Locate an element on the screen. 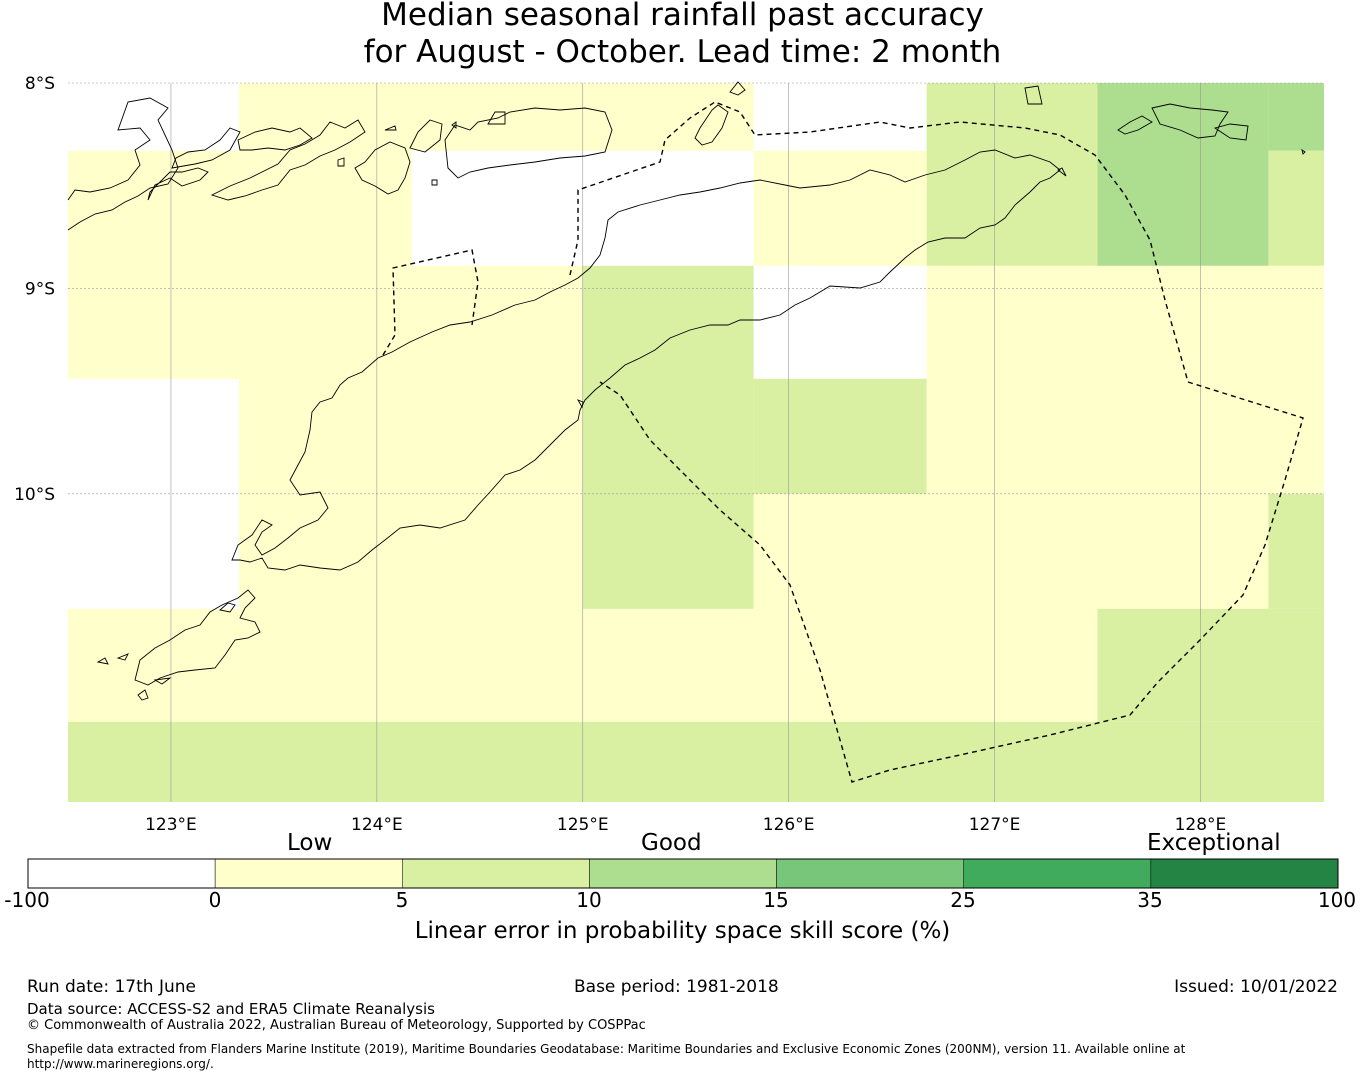 This screenshot has width=1365, height=1080. colorbar-tick-label: 10 is located at coordinates (589, 900).